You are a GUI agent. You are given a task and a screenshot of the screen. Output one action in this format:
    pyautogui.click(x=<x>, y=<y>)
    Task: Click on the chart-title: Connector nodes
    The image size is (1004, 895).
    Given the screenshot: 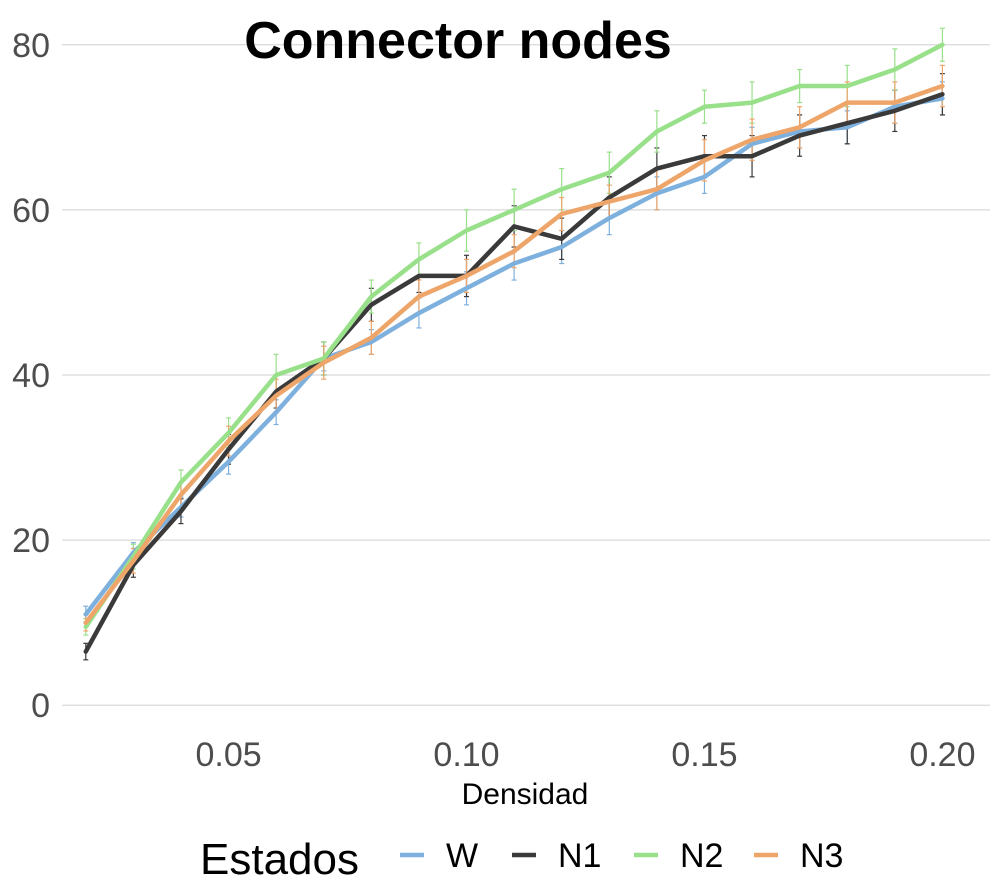 What is the action you would take?
    pyautogui.click(x=458, y=41)
    